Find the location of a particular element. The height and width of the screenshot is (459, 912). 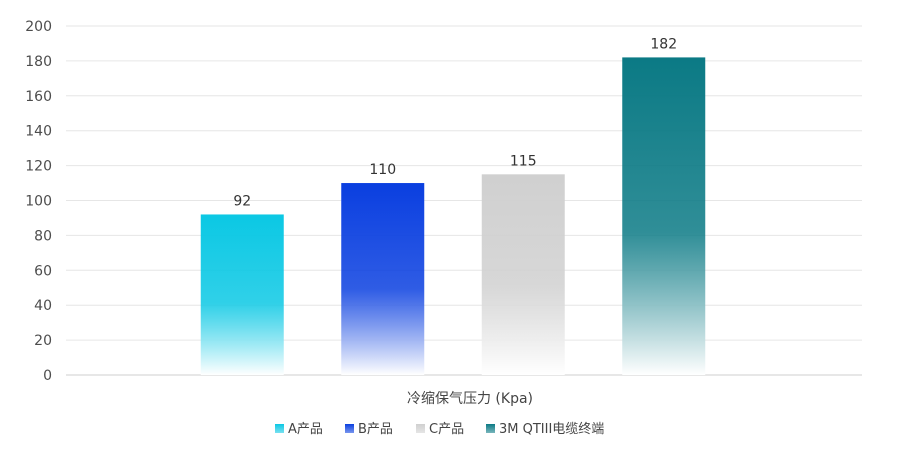

y-tick-label: 160 is located at coordinates (38, 97).